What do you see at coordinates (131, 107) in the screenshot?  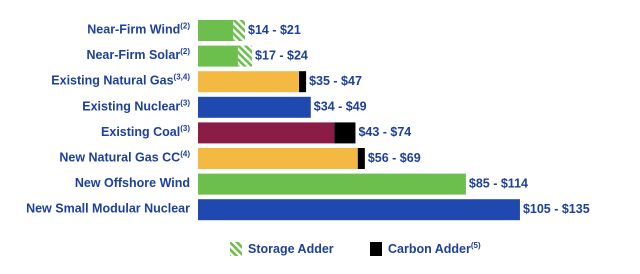 I see `category-name: Existing Nuclear` at bounding box center [131, 107].